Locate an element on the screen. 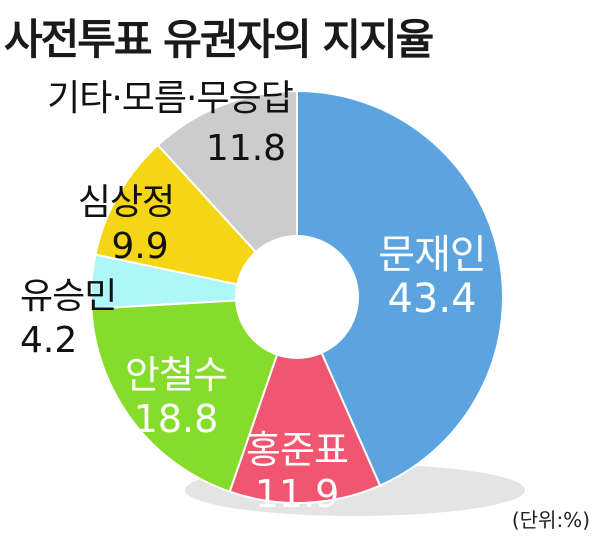  slice-label-4: 심상정 is located at coordinates (126, 202).